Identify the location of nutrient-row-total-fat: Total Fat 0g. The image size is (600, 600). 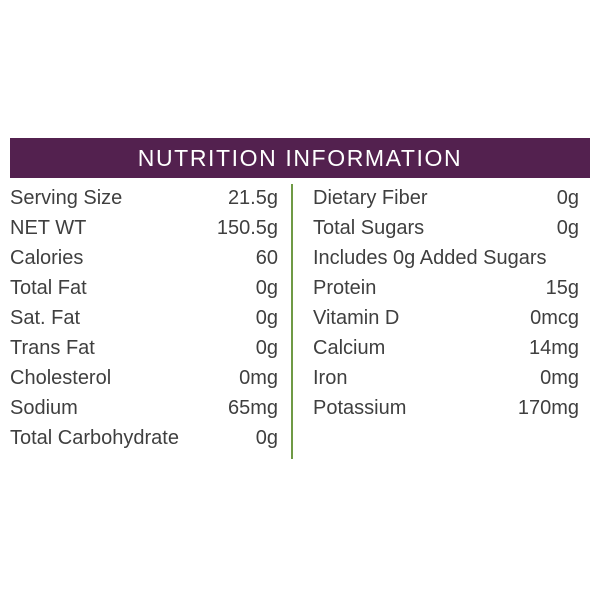
(144, 288).